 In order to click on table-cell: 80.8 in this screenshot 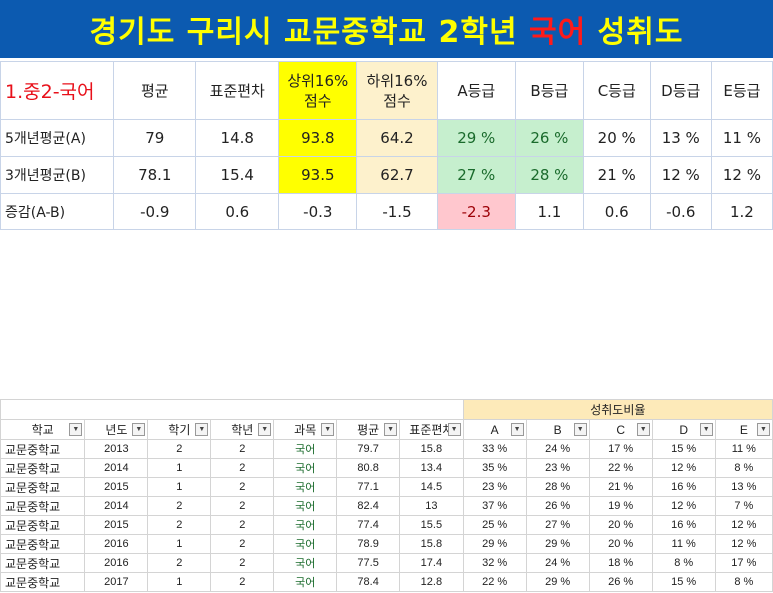, I will do `click(368, 468)`.